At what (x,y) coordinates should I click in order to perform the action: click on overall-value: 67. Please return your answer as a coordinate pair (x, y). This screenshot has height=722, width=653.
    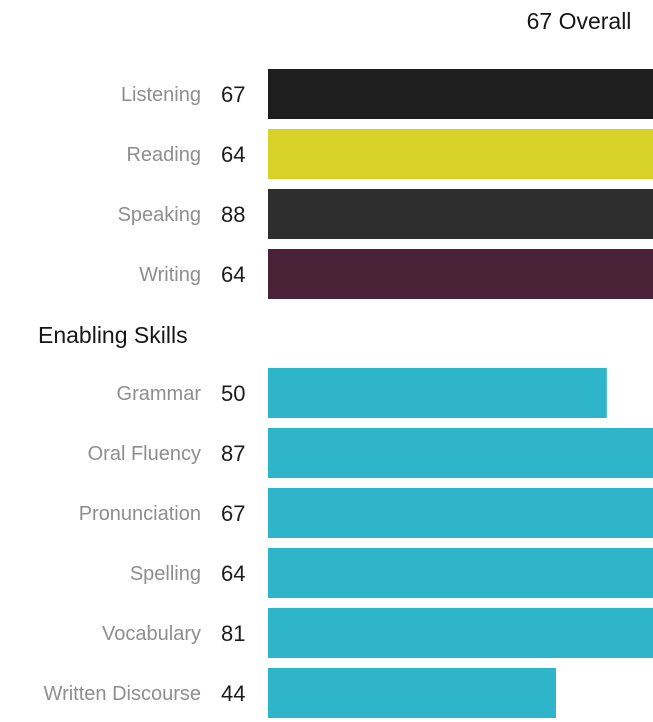
    Looking at the image, I should click on (540, 21).